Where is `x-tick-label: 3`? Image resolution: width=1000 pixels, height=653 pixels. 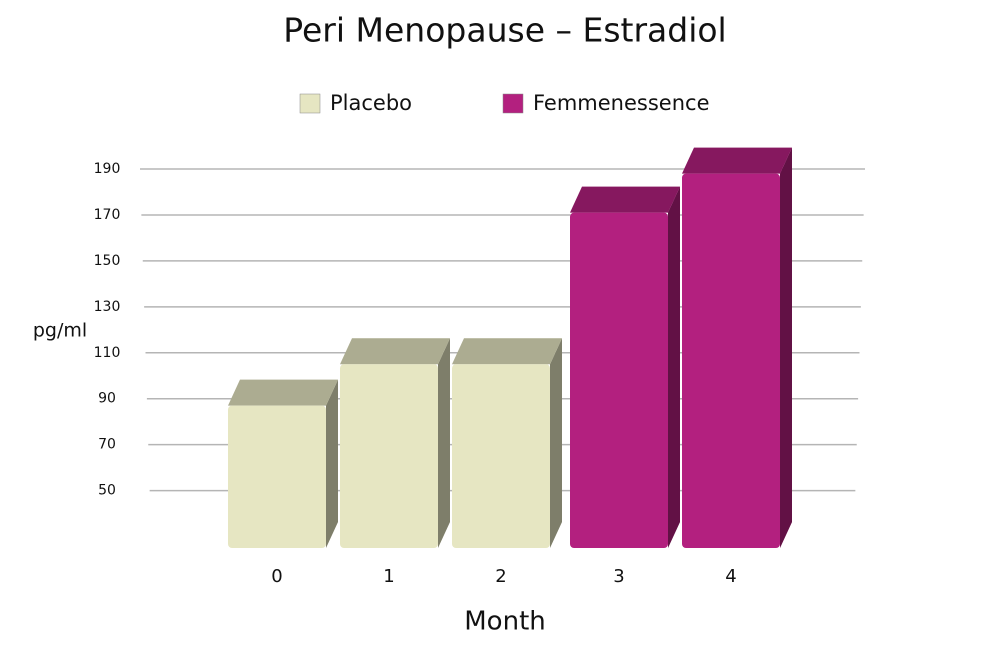
x-tick-label: 3 is located at coordinates (618, 576).